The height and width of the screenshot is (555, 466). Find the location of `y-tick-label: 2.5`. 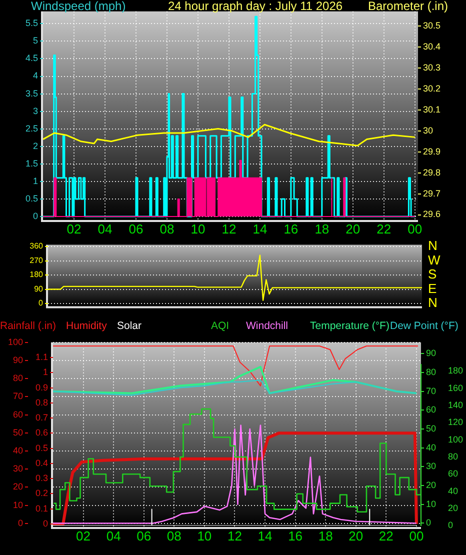

y-tick-label: 2.5 is located at coordinates (31, 128).